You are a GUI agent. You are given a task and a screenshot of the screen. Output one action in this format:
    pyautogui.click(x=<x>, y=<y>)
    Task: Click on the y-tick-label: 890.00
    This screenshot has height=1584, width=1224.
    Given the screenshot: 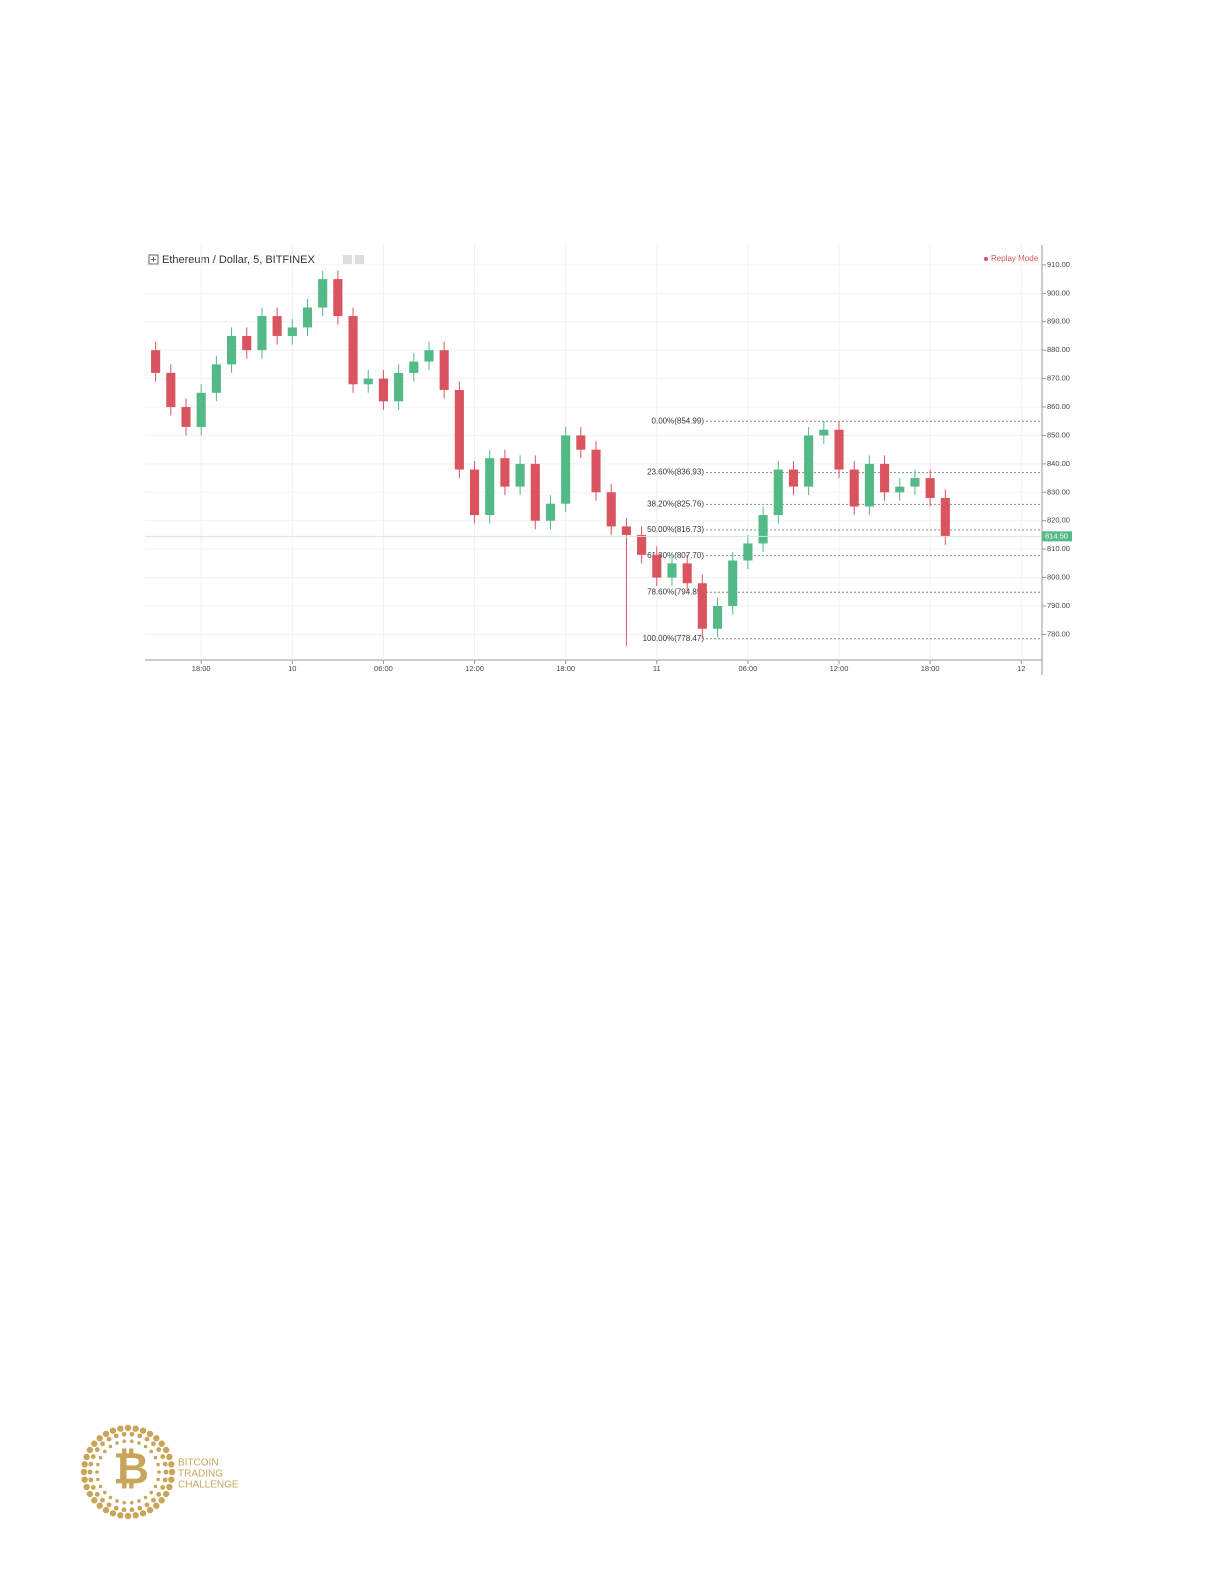 What is the action you would take?
    pyautogui.click(x=1058, y=321)
    